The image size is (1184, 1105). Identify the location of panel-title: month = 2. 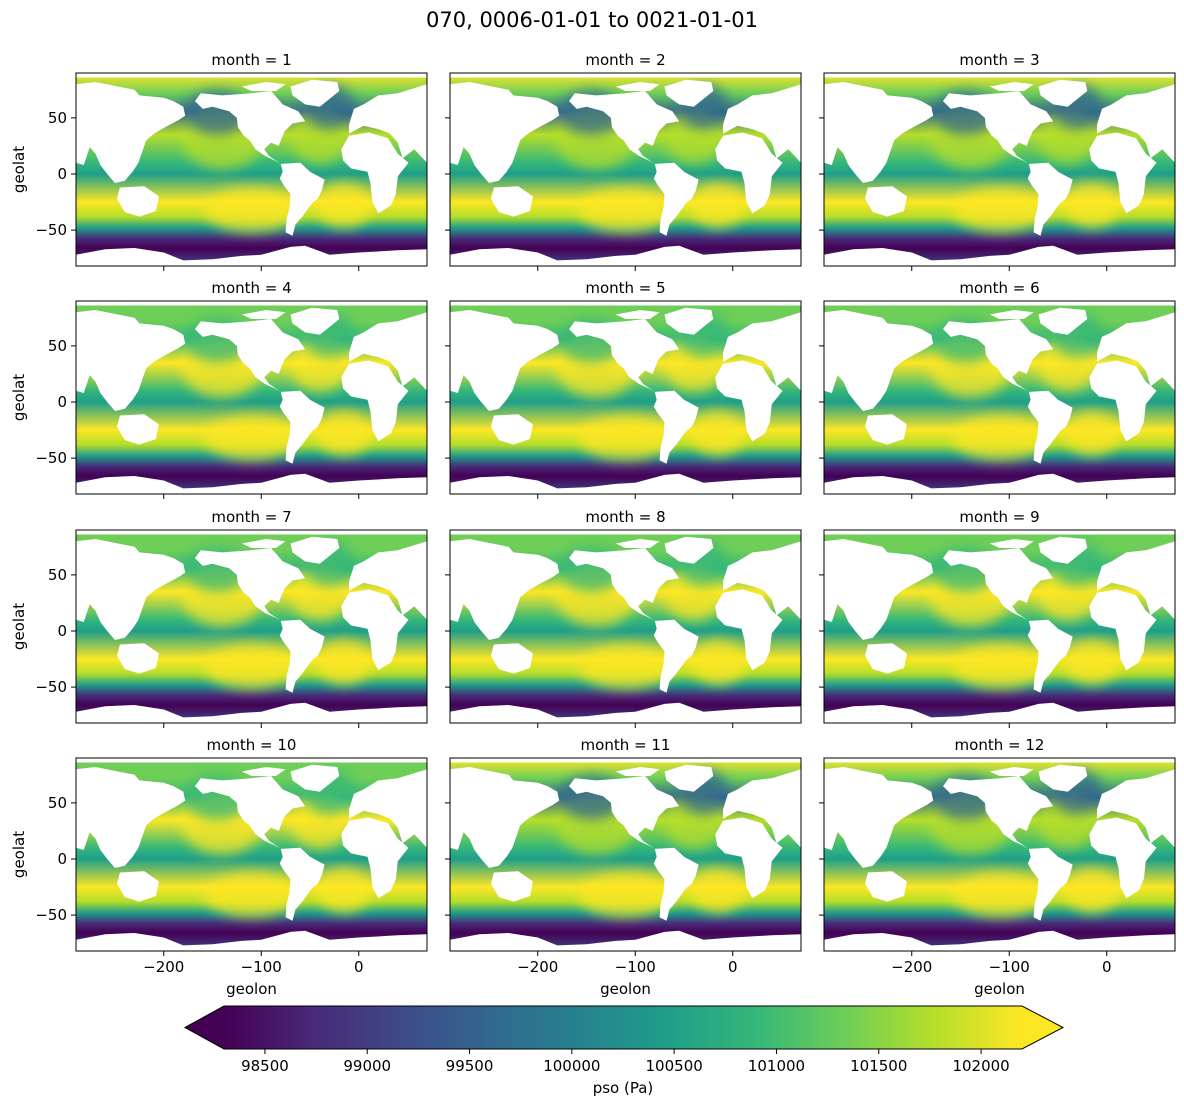
(625, 60).